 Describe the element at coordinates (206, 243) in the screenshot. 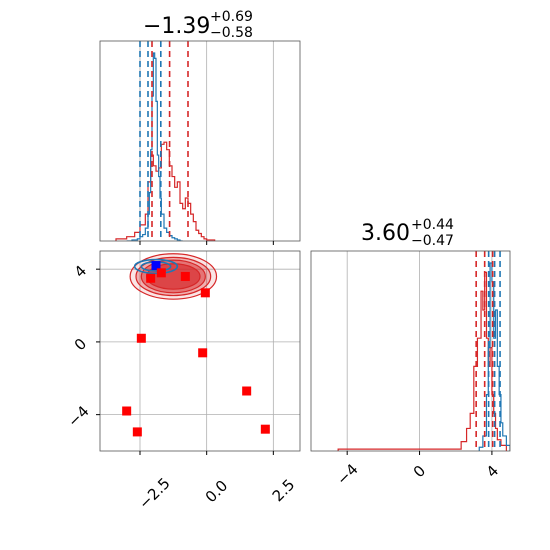

I see `marginal-x-ticks` at that location.